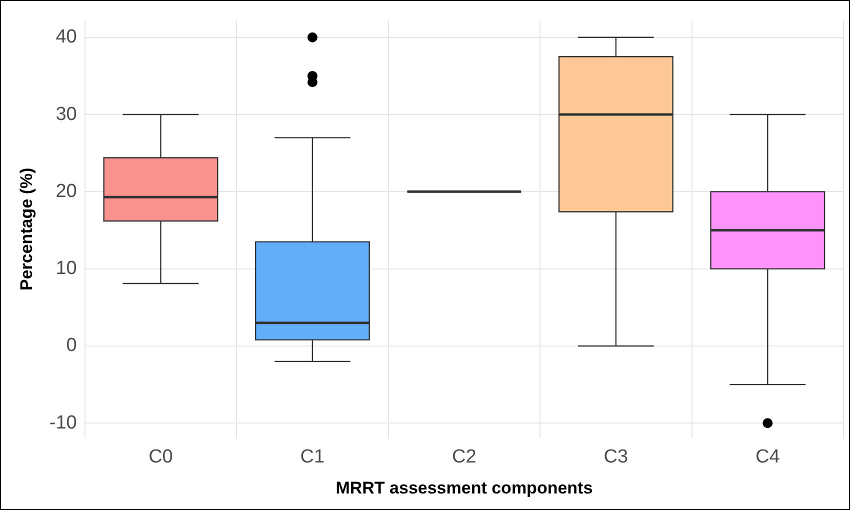 The width and height of the screenshot is (850, 510). Describe the element at coordinates (464, 488) in the screenshot. I see `x-axis-title: MRRT assessment components` at that location.